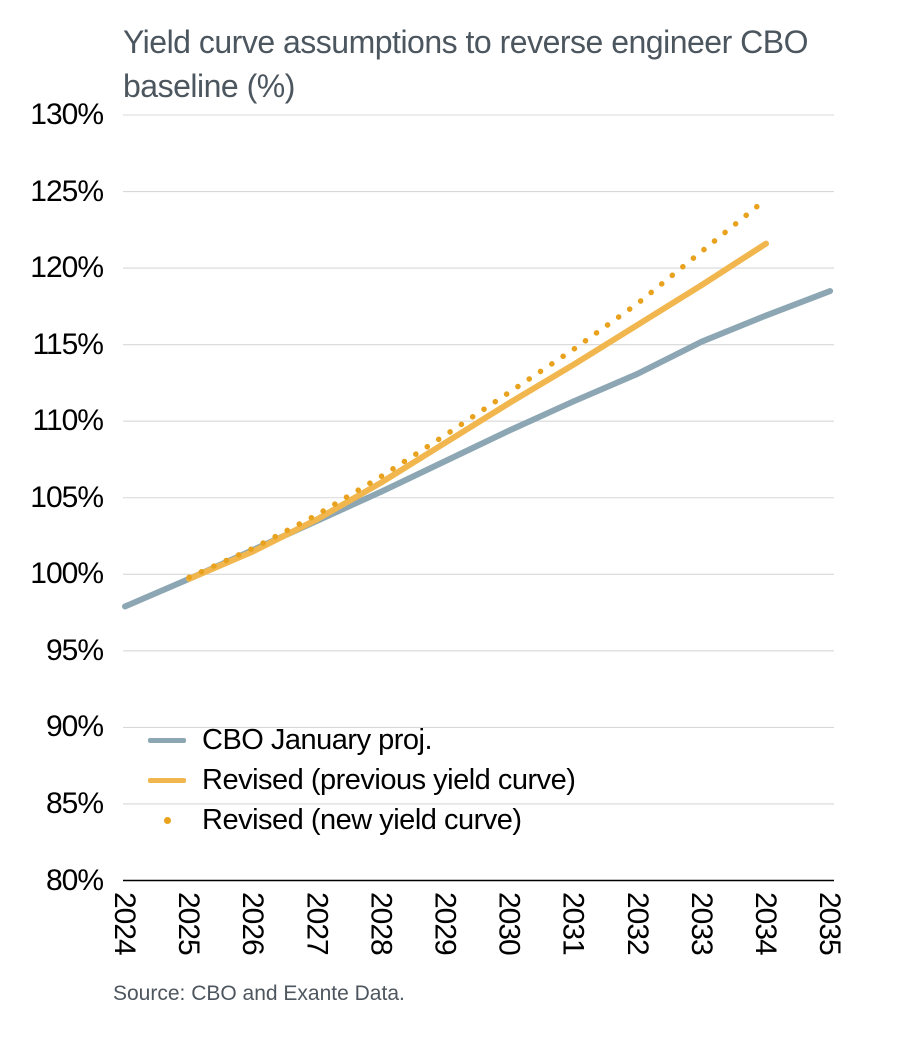 The width and height of the screenshot is (904, 1044). What do you see at coordinates (74, 650) in the screenshot?
I see `y-axis-tick-label: 95%` at bounding box center [74, 650].